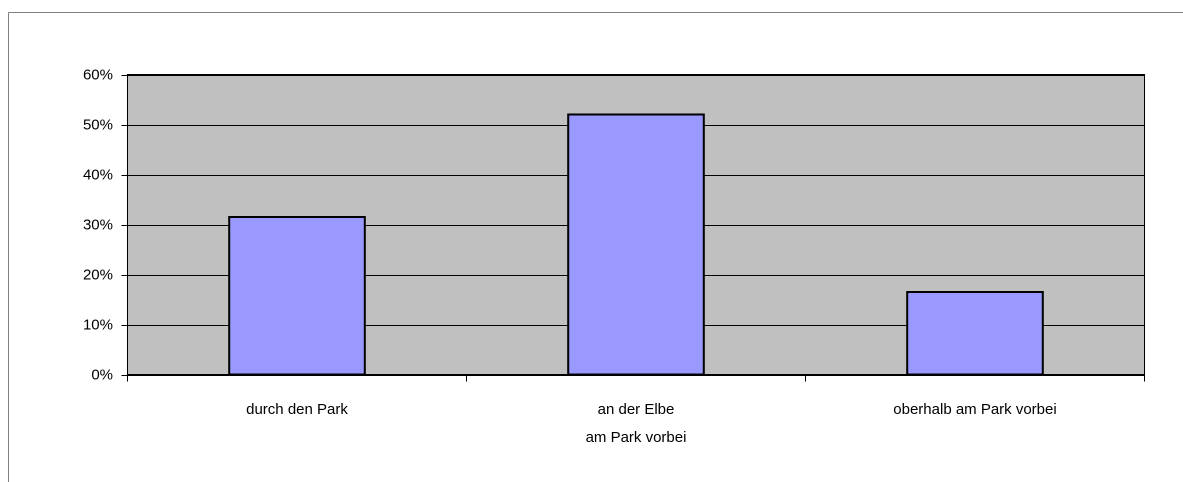 Image resolution: width=1183 pixels, height=482 pixels. I want to click on y-tick-label: 30%, so click(98, 224).